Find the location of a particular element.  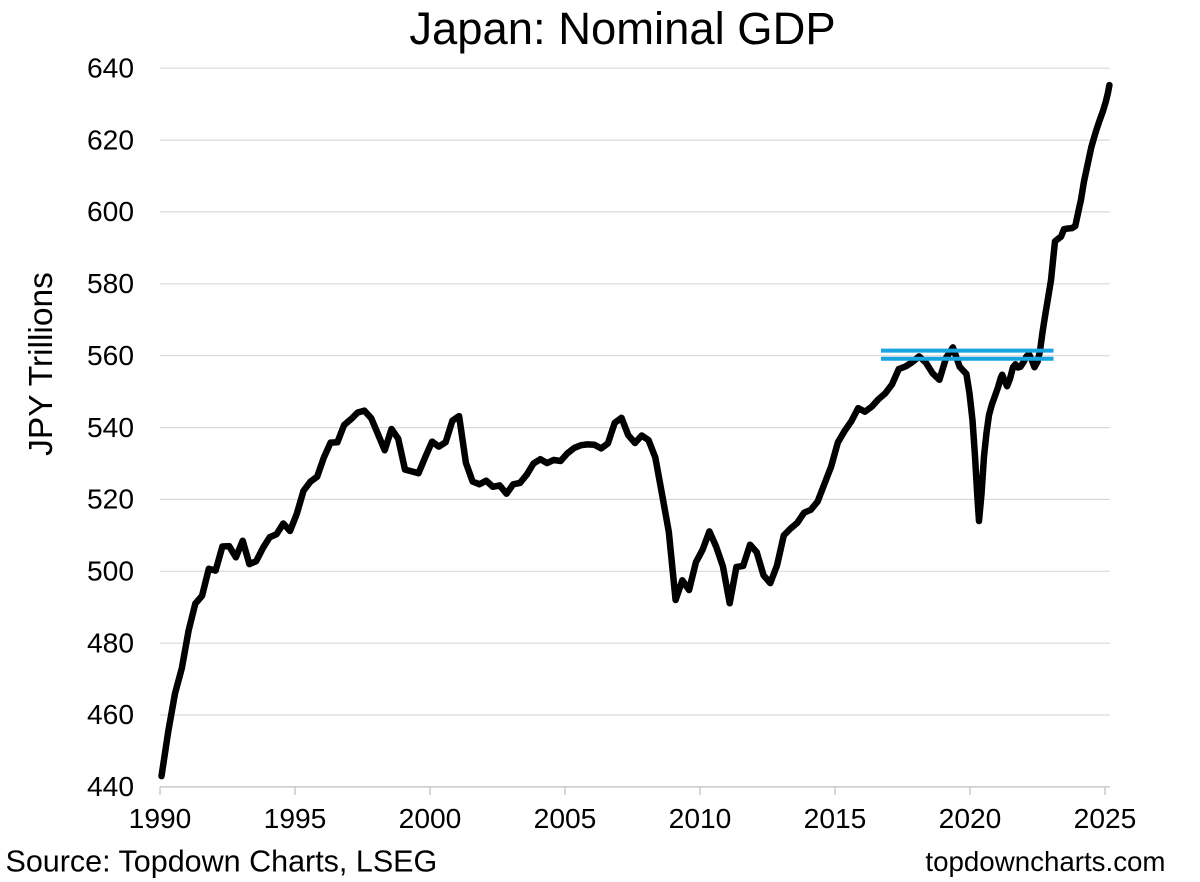

svg-text: 2000 is located at coordinates (430, 818).